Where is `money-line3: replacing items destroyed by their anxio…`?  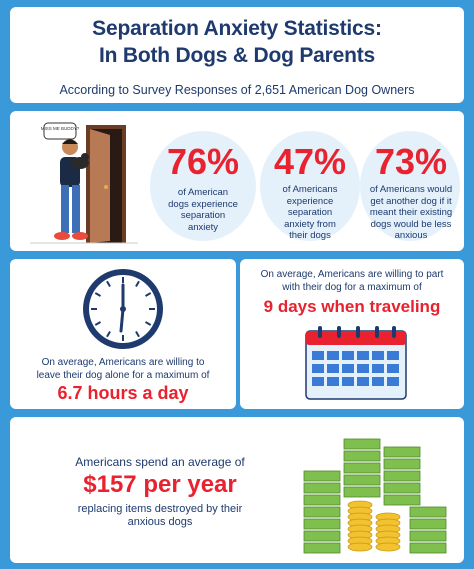
money-line3: replacing items destroyed by their anxio… is located at coordinates (160, 516).